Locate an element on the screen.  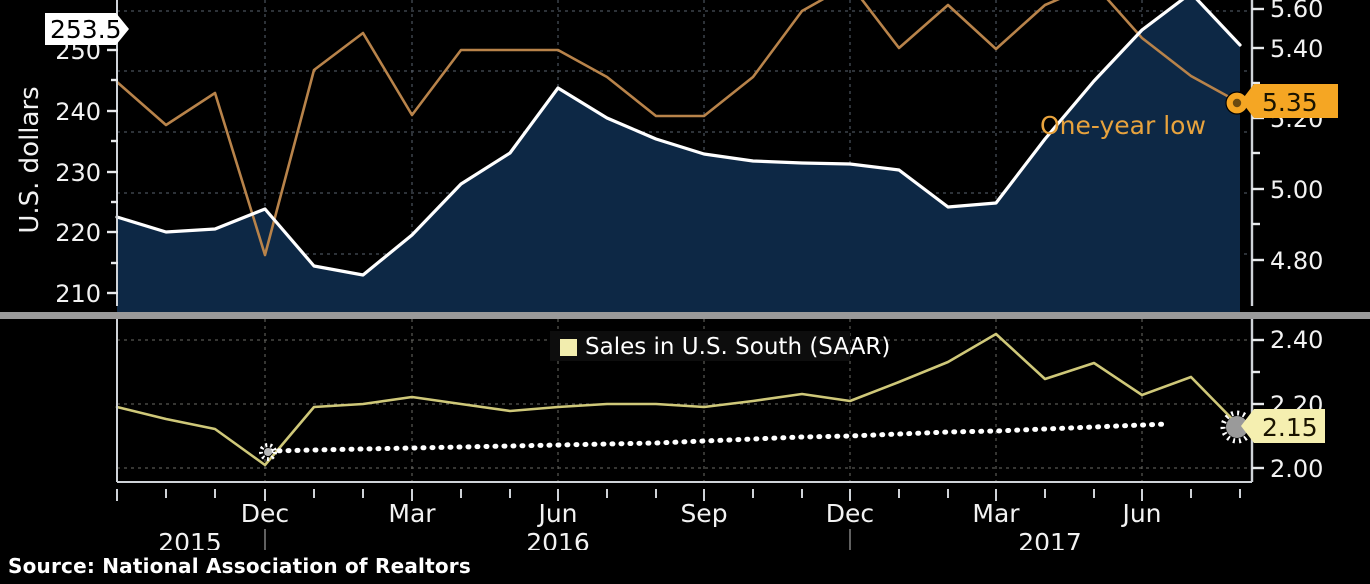
x-label-jun-2017: Jun is located at coordinates (1140, 513).